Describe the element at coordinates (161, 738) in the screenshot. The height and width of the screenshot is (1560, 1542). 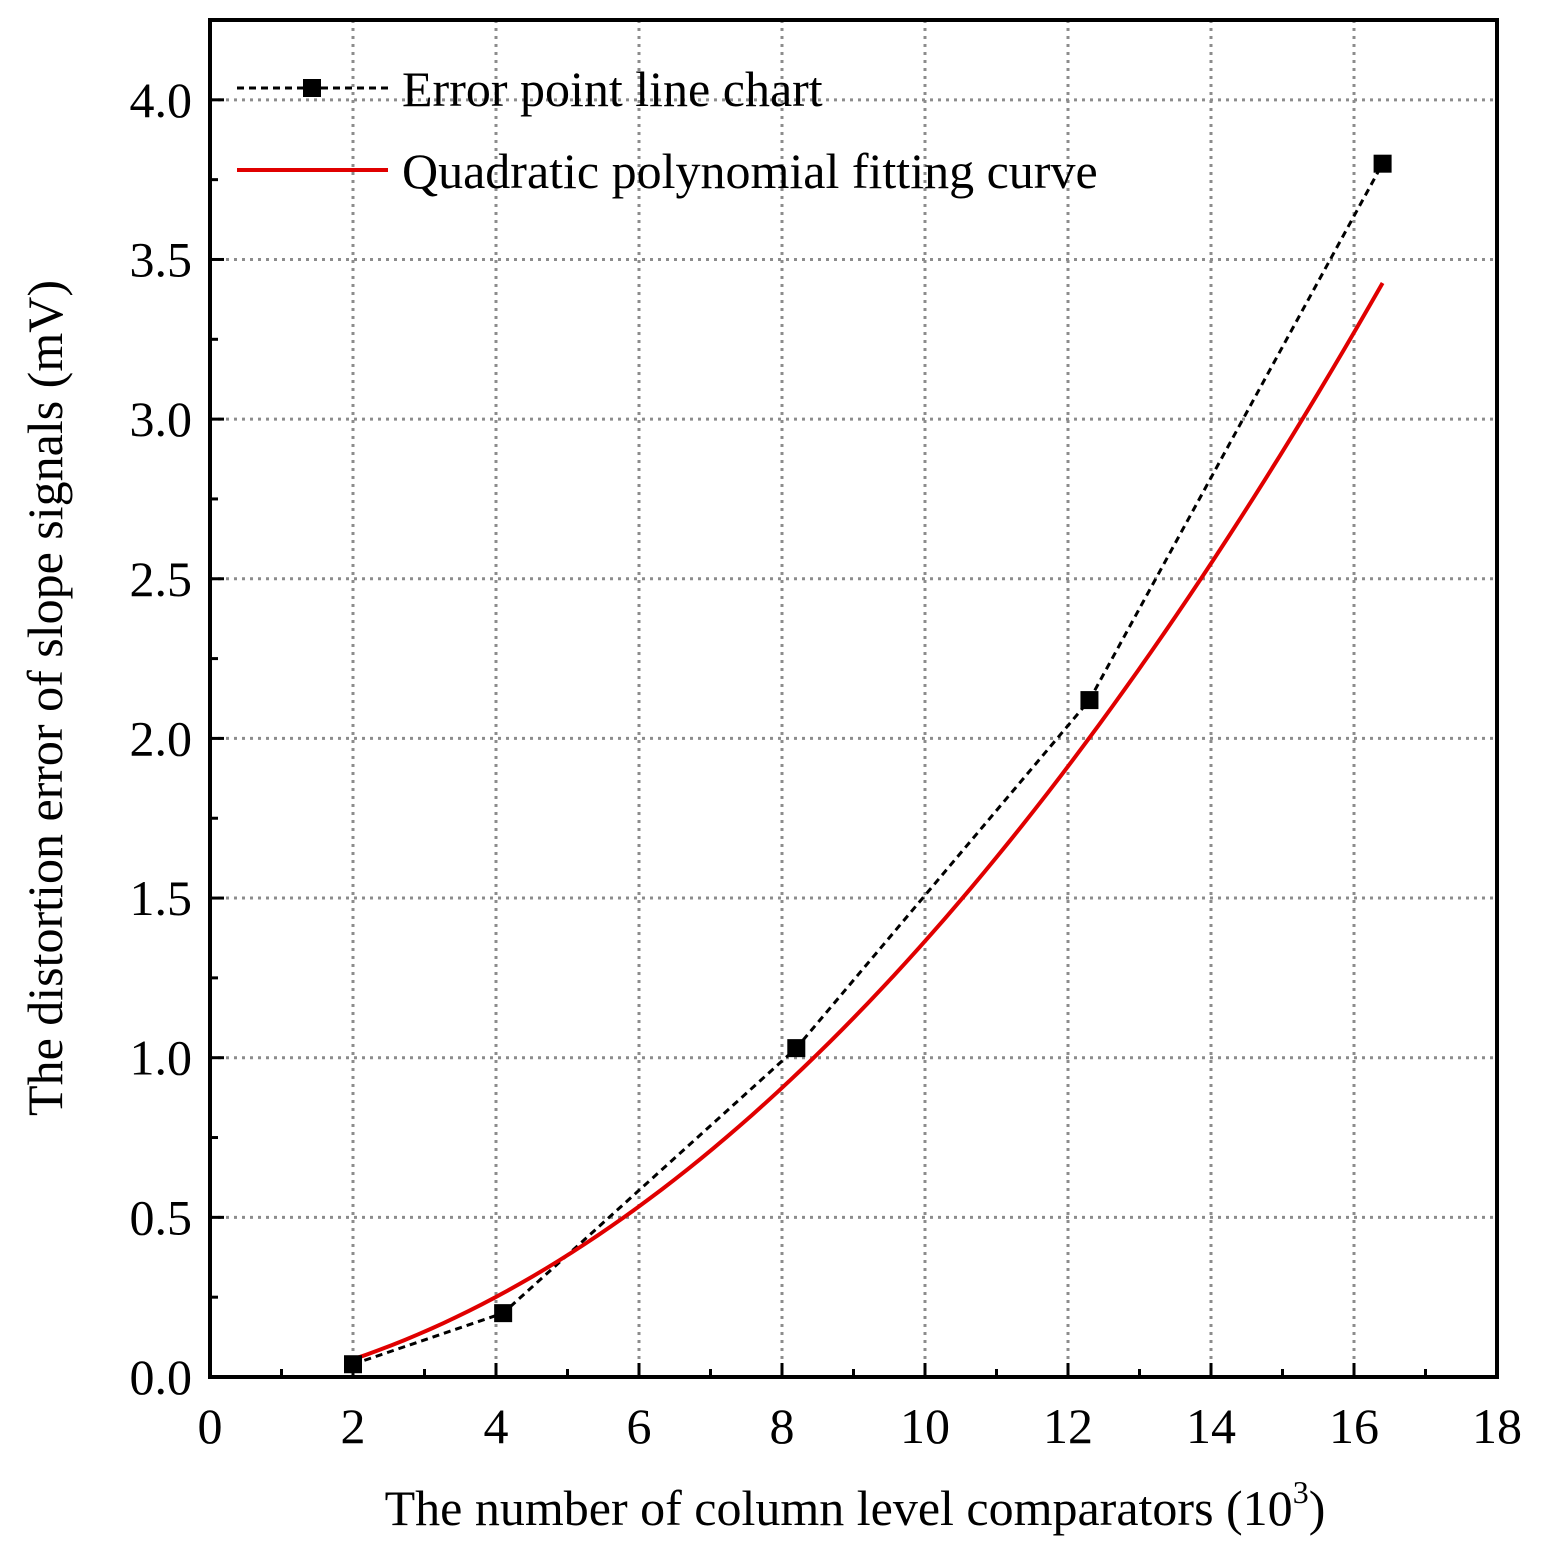
I see `y-tick-label: 2.0` at that location.